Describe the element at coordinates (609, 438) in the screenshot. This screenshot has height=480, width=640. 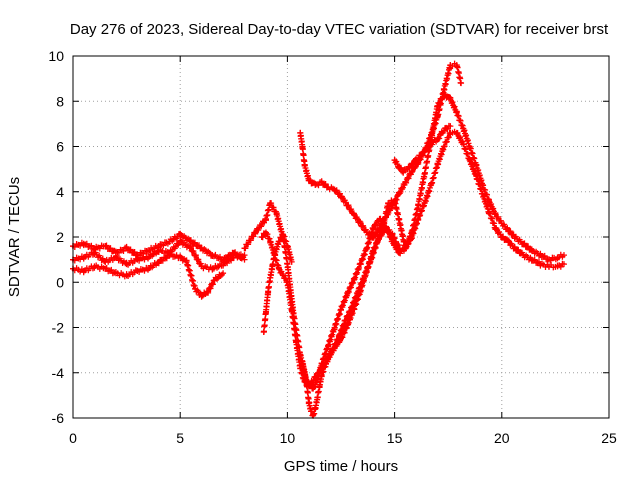
I see `x-tick-label: 25` at that location.